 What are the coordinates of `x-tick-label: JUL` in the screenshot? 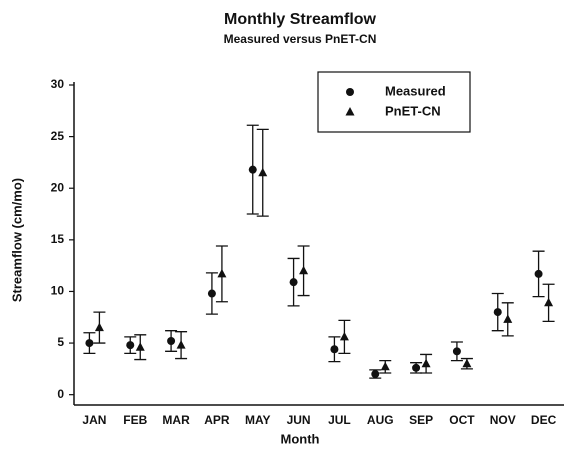 It's located at (339, 420).